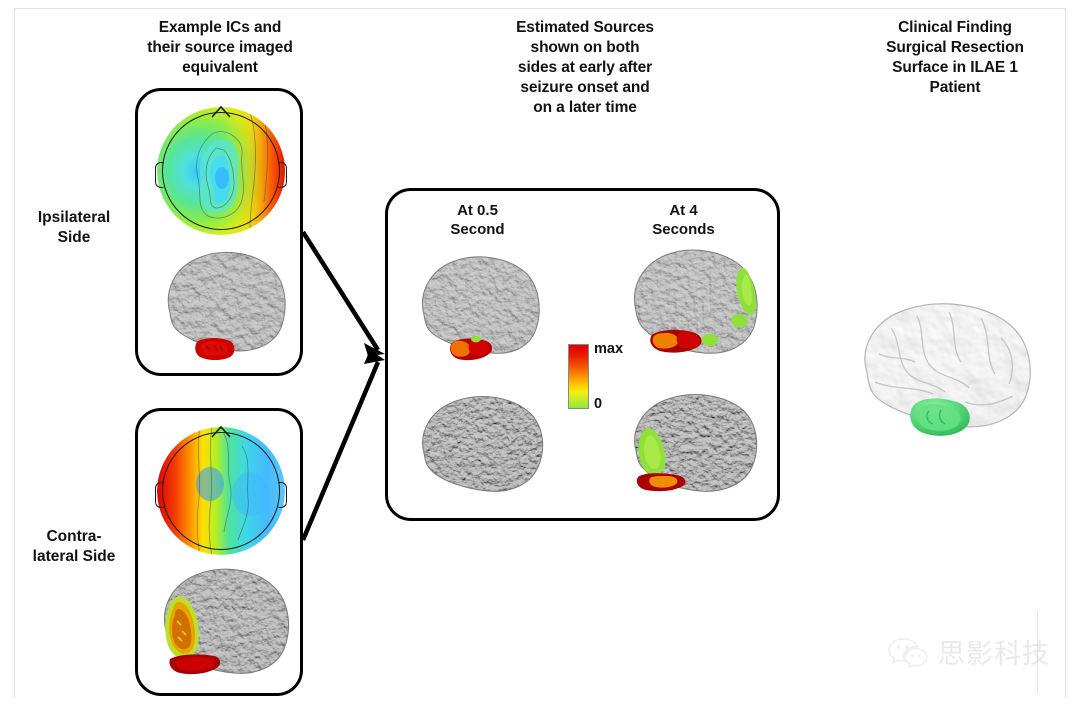  Describe the element at coordinates (955, 87) in the screenshot. I see `column-title-right-line4: Patient` at that location.